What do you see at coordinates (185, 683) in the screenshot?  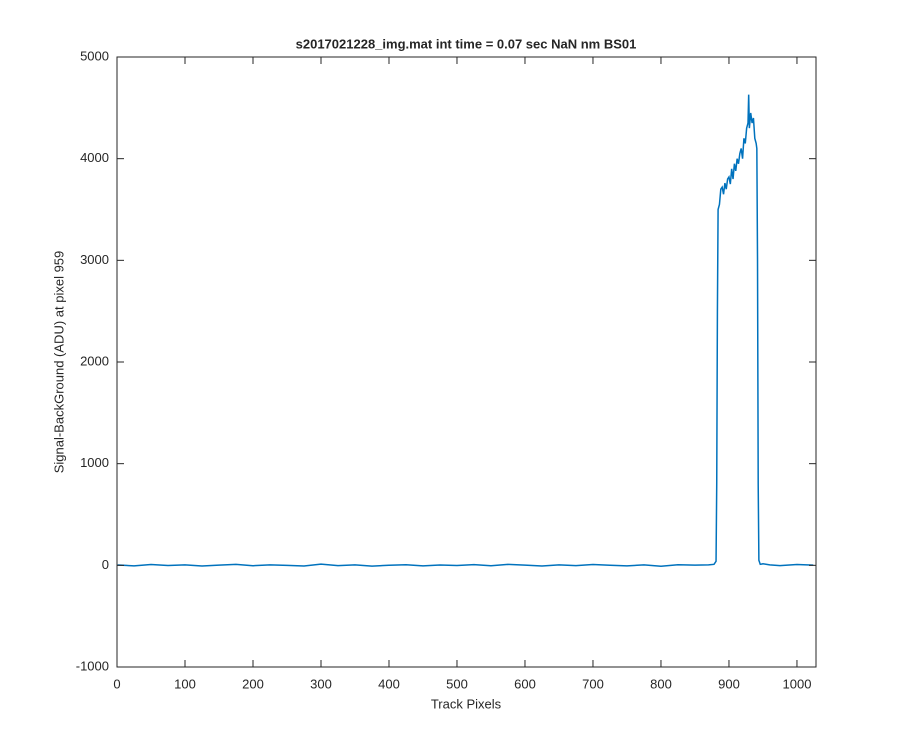 I see `x-tick-label: 100` at bounding box center [185, 683].